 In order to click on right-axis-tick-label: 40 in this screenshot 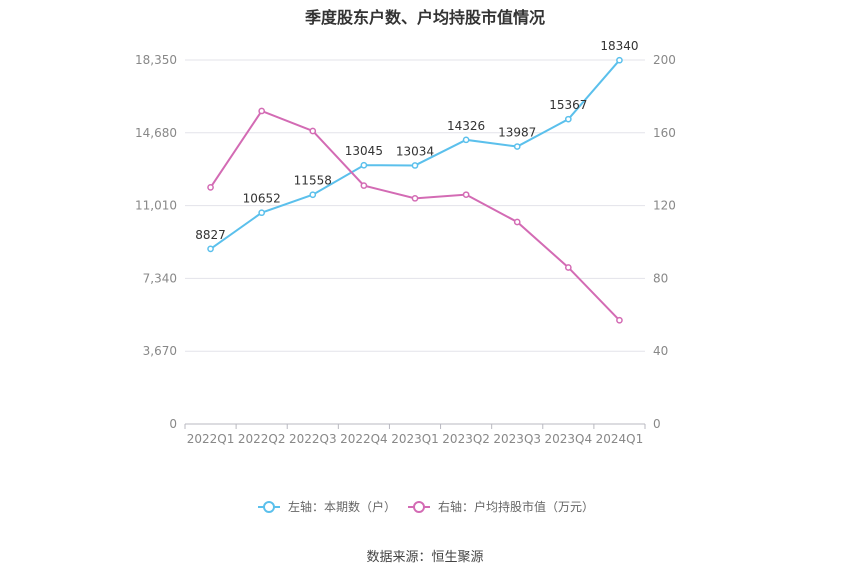, I will do `click(660, 351)`.